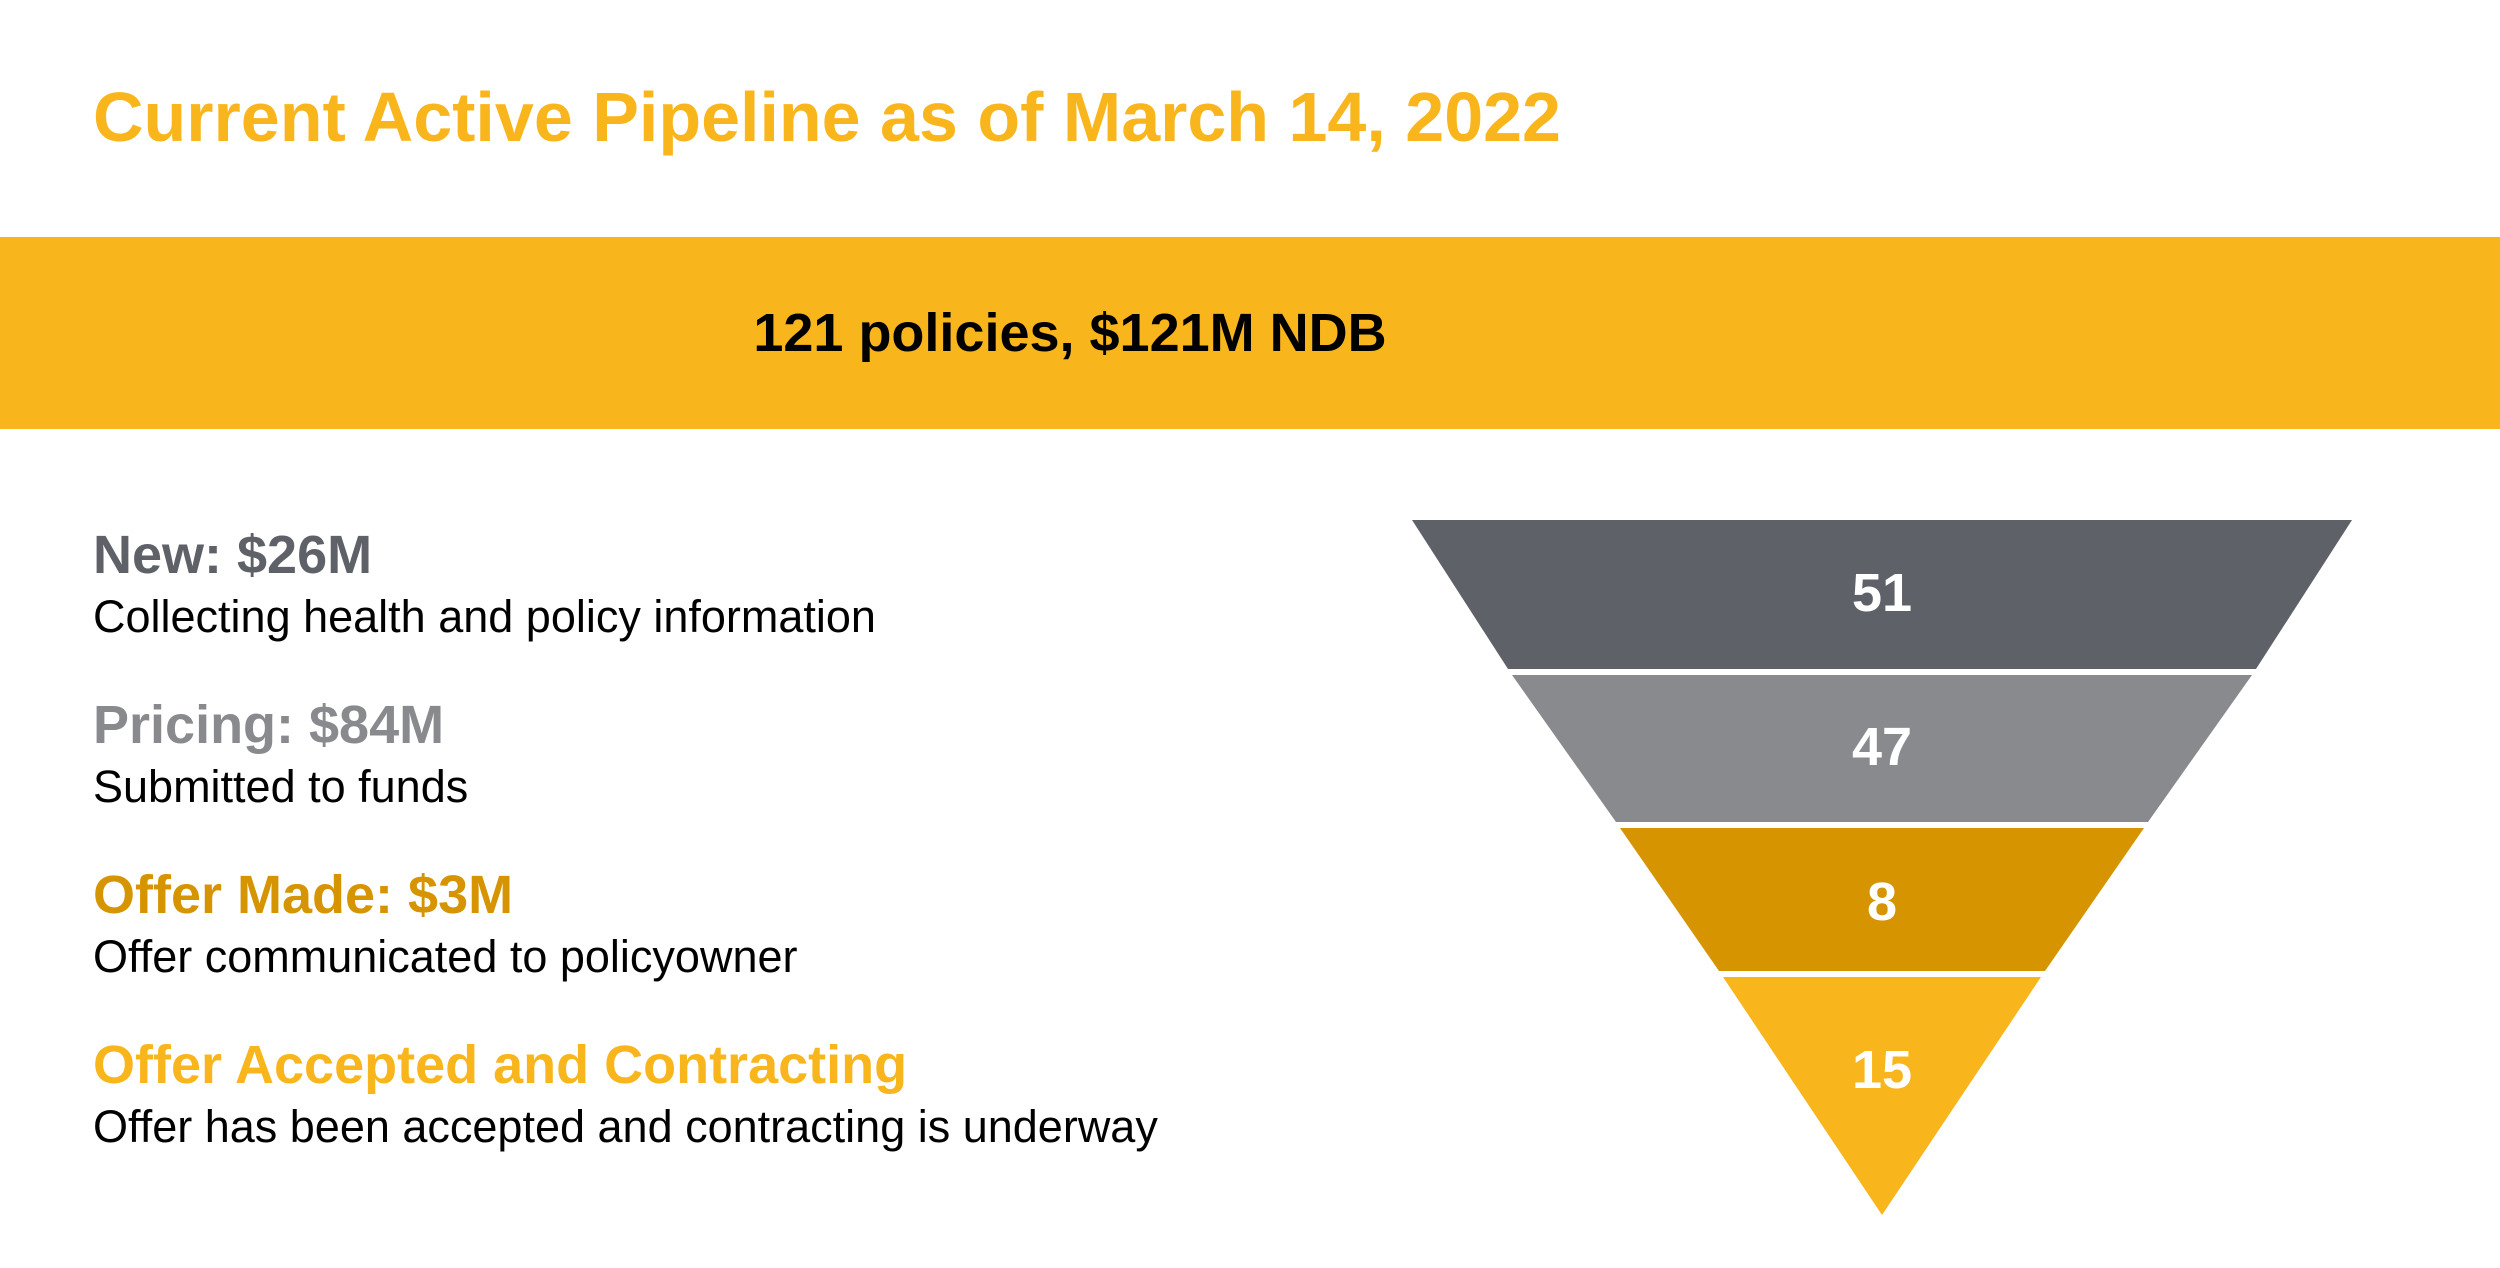  What do you see at coordinates (484, 616) in the screenshot?
I see `stage-new-description: Collecting health and policy information` at bounding box center [484, 616].